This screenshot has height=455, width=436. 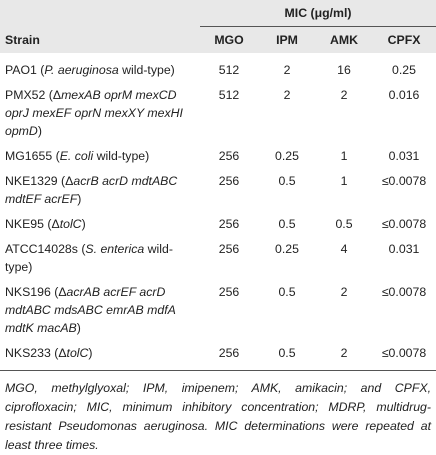 I want to click on strain-cell: MG1655 (E. coli wild-type), so click(x=100, y=156).